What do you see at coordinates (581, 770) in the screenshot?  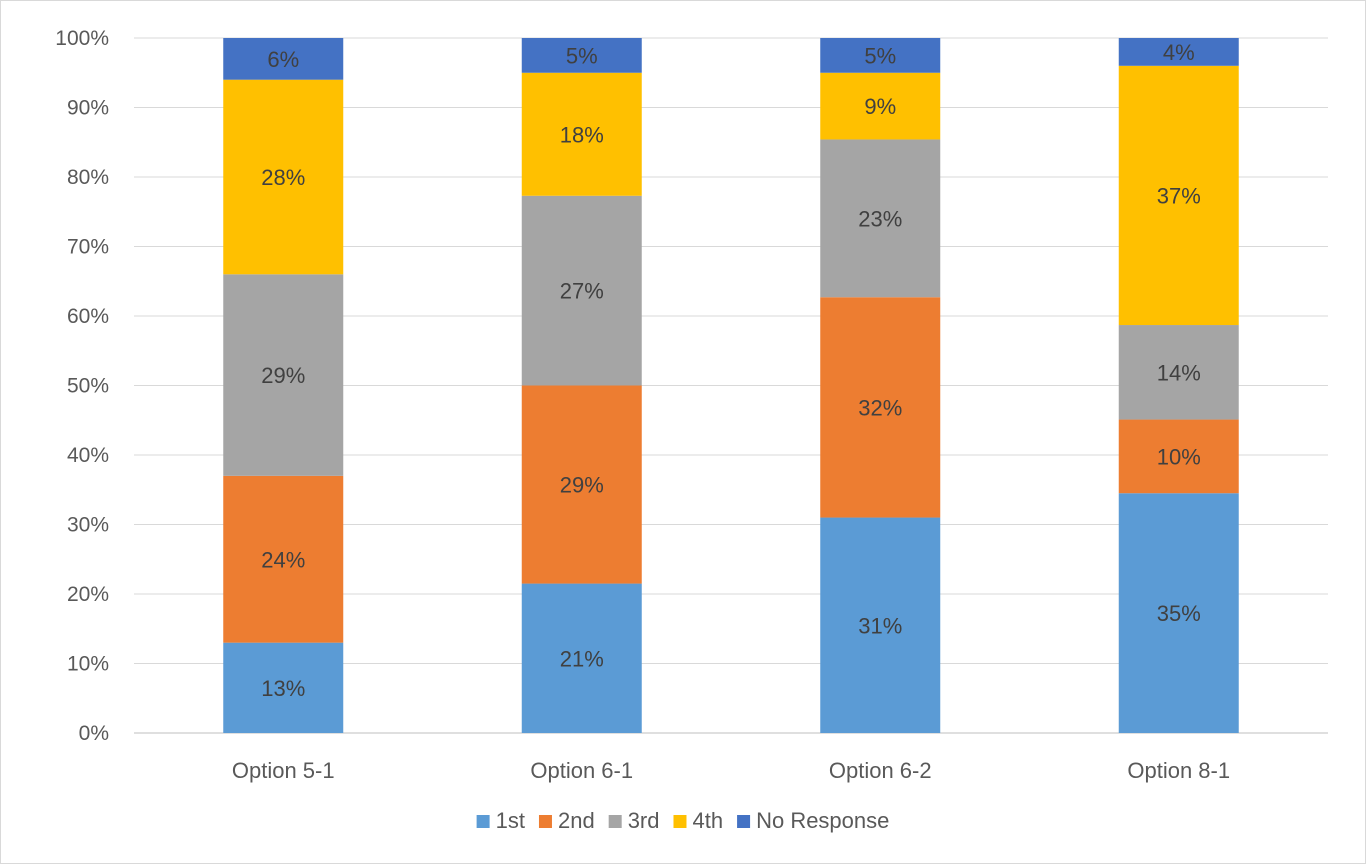 I see `x-tick-label: Option 6-1` at bounding box center [581, 770].